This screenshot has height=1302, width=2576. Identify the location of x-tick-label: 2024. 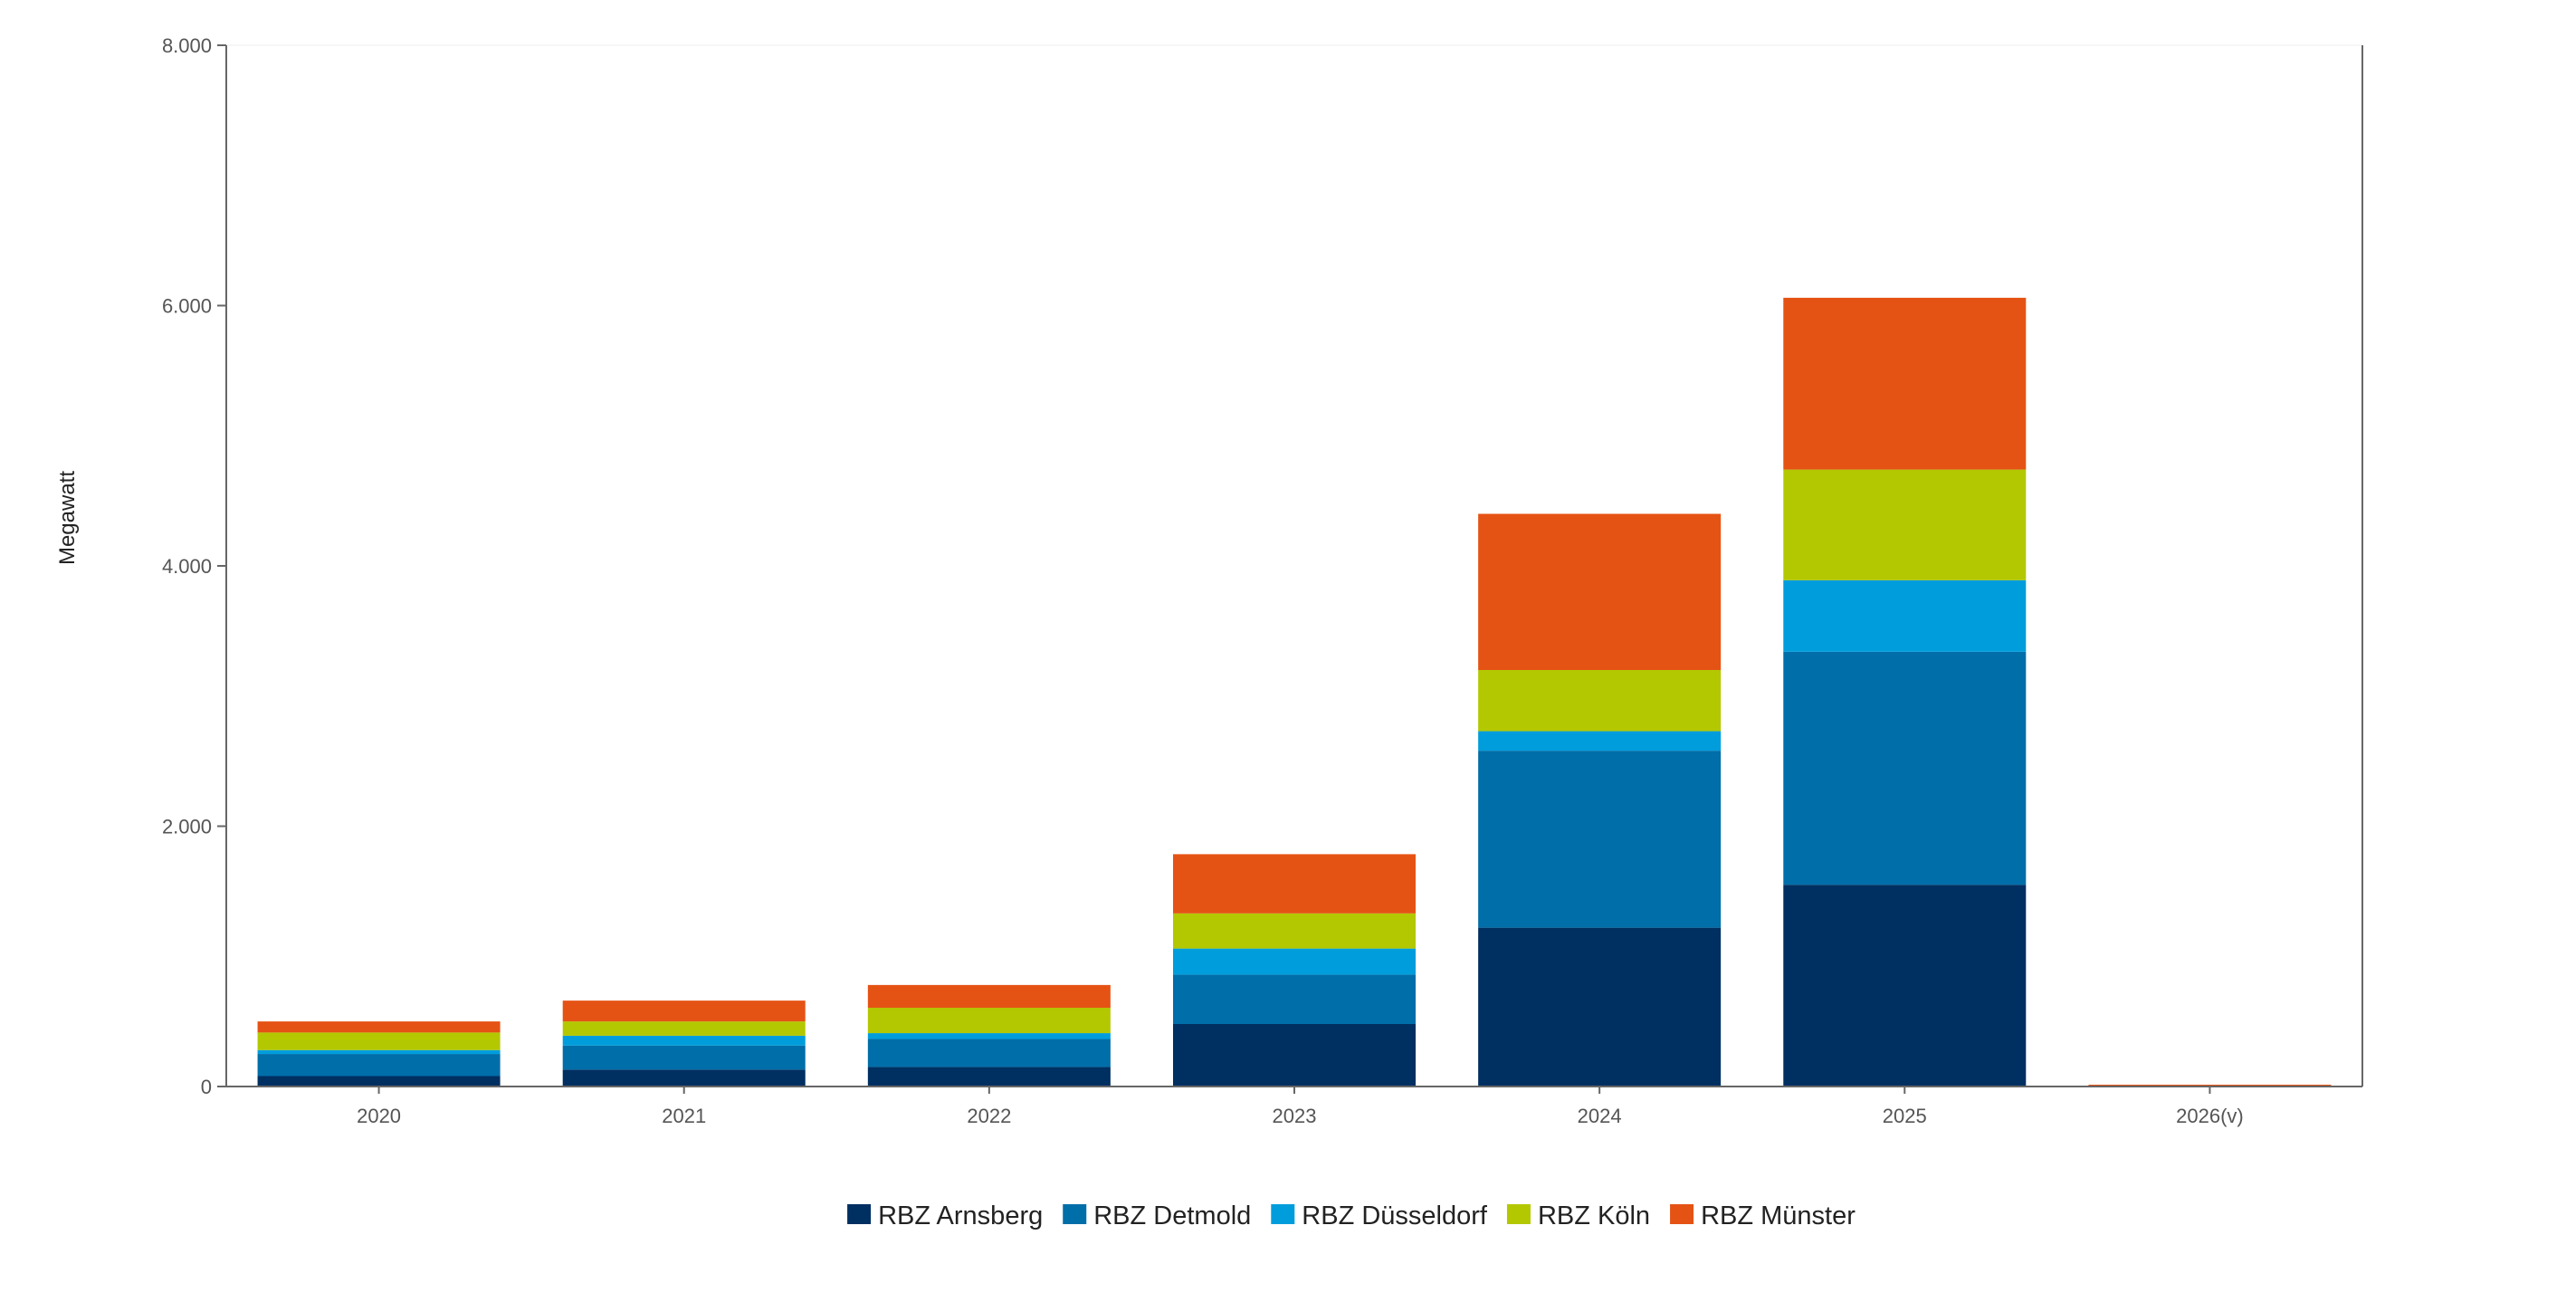
(1600, 1116).